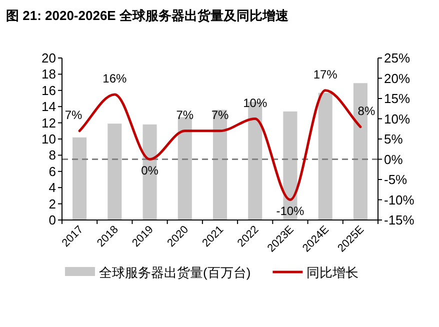 Image resolution: width=439 pixels, height=327 pixels. Describe the element at coordinates (52, 171) in the screenshot. I see `y-tick-label: 6` at that location.